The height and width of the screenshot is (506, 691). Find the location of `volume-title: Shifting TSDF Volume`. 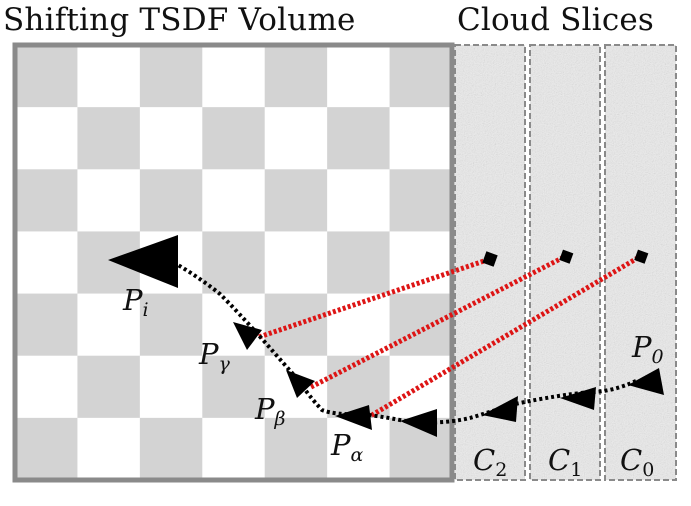

volume-title: Shifting TSDF Volume is located at coordinates (179, 20).